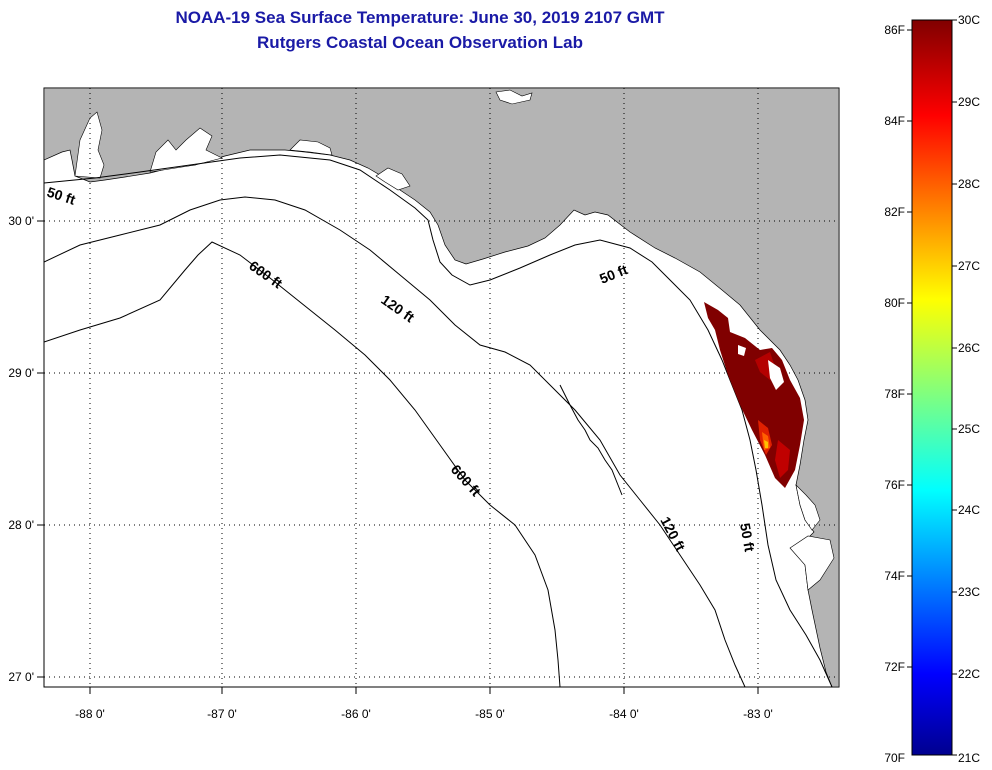 Image resolution: width=992 pixels, height=770 pixels. What do you see at coordinates (624, 714) in the screenshot?
I see `lon-tick-label: -84 0'` at bounding box center [624, 714].